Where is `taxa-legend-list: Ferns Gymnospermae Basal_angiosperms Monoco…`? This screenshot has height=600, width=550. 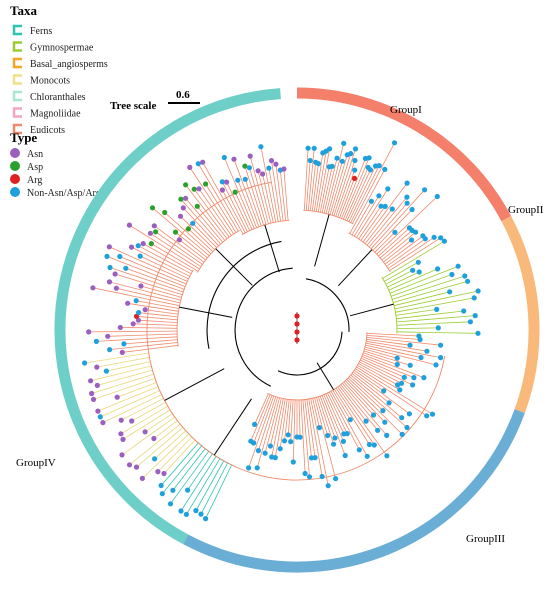 taxa-legend-list: Ferns Gymnospermae Basal_angiosperms Monoco… is located at coordinates (60, 80).